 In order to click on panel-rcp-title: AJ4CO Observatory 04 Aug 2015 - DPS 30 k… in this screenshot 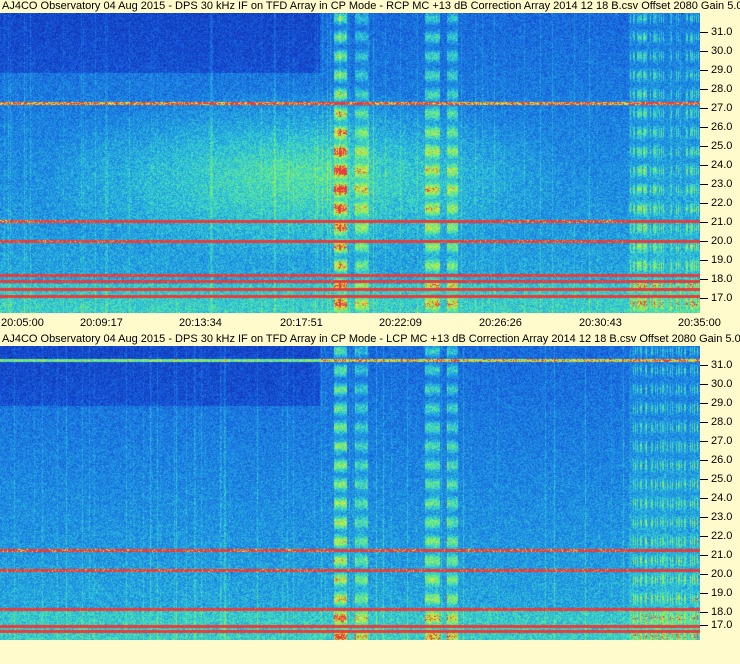, I will do `click(371, 6)`.